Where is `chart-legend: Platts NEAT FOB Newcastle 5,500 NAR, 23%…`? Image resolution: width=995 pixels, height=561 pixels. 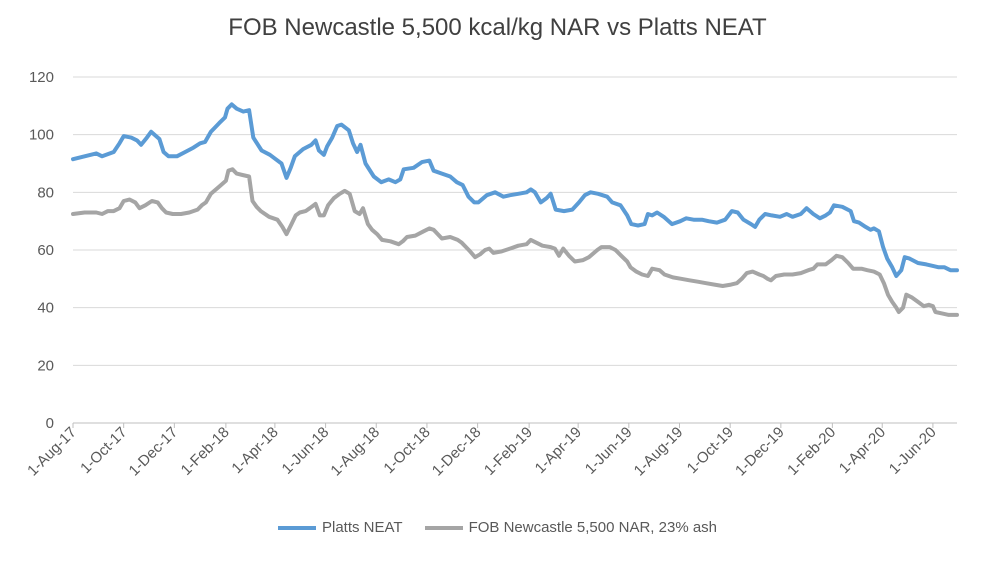 chart-legend: Platts NEAT FOB Newcastle 5,500 NAR, 23%… is located at coordinates (497, 527).